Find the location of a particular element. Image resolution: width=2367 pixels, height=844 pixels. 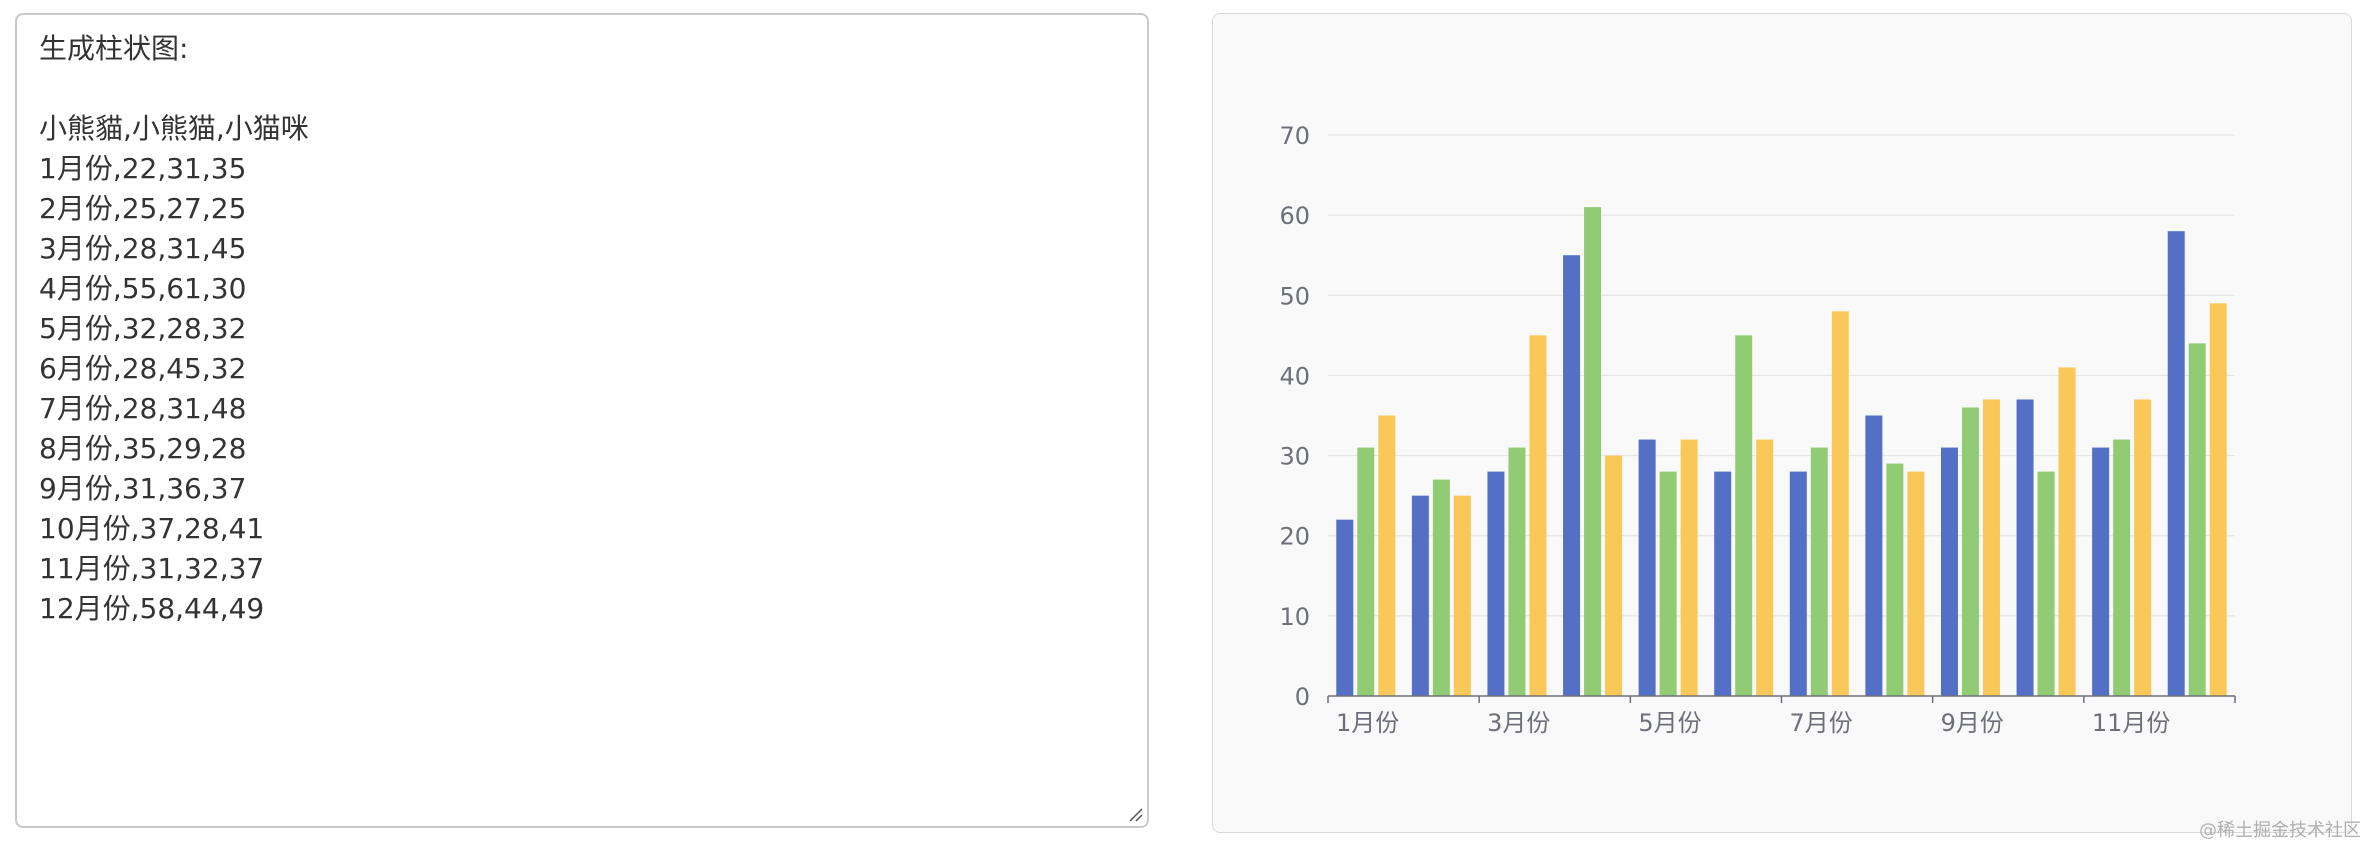

prompt-line: 6月份,28,45,32 is located at coordinates (143, 368).